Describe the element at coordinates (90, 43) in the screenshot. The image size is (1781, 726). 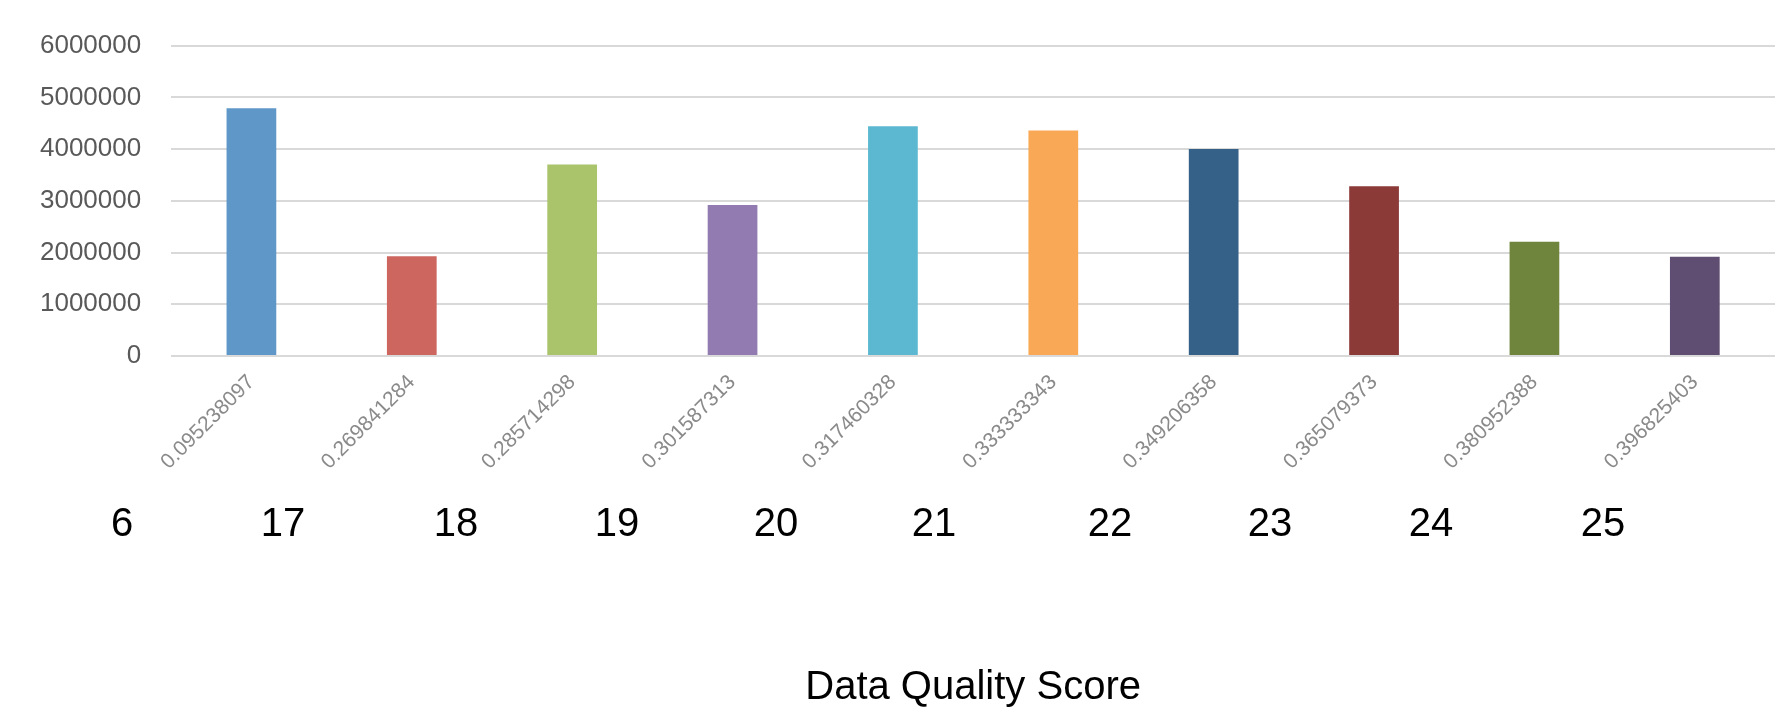
I see `y-tick-label: 6000000` at that location.